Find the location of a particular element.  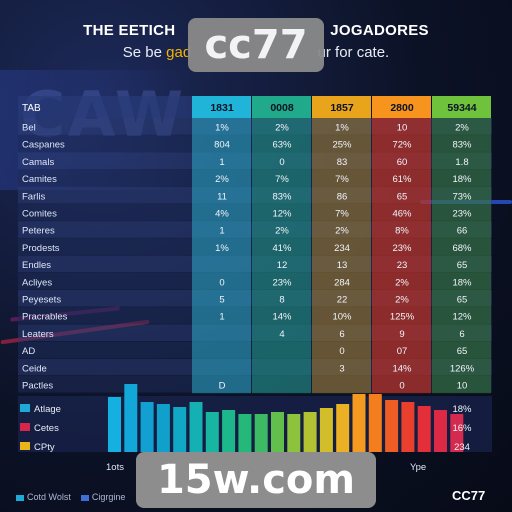

table-cell: 60 is located at coordinates (402, 162).